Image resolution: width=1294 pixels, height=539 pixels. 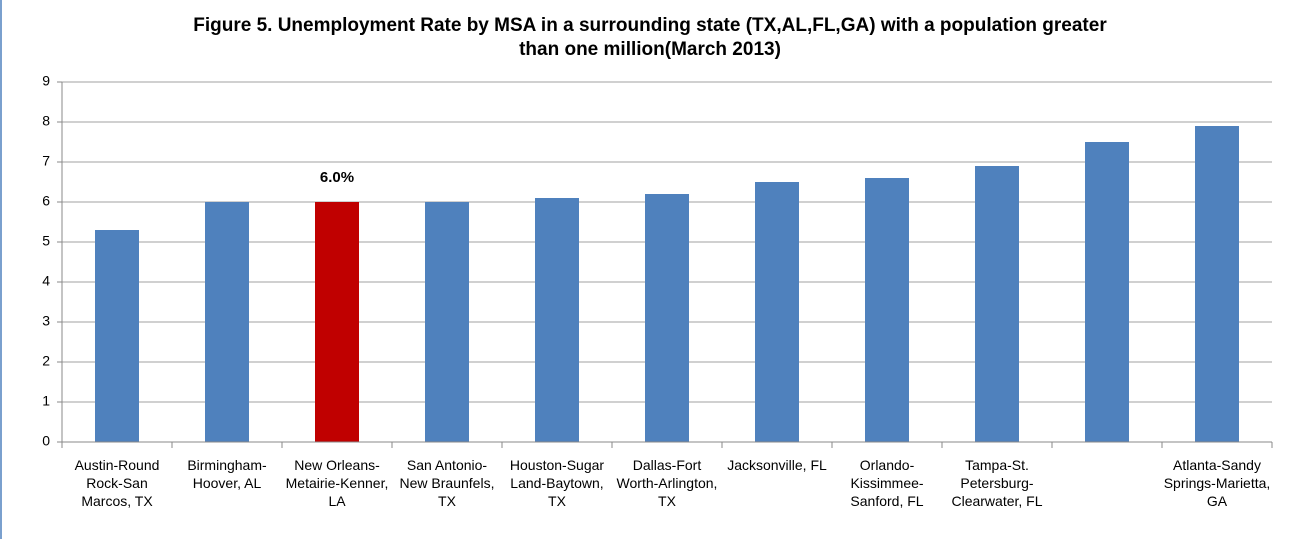 What do you see at coordinates (337, 483) in the screenshot?
I see `x-tick-label: New Orleans-Metairie-Kenner, LA` at bounding box center [337, 483].